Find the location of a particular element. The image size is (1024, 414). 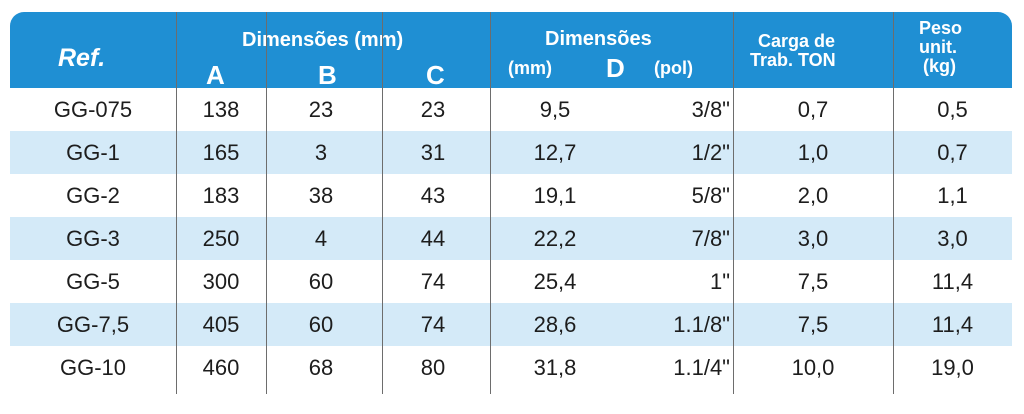

header-col-c: C is located at coordinates (435, 75).